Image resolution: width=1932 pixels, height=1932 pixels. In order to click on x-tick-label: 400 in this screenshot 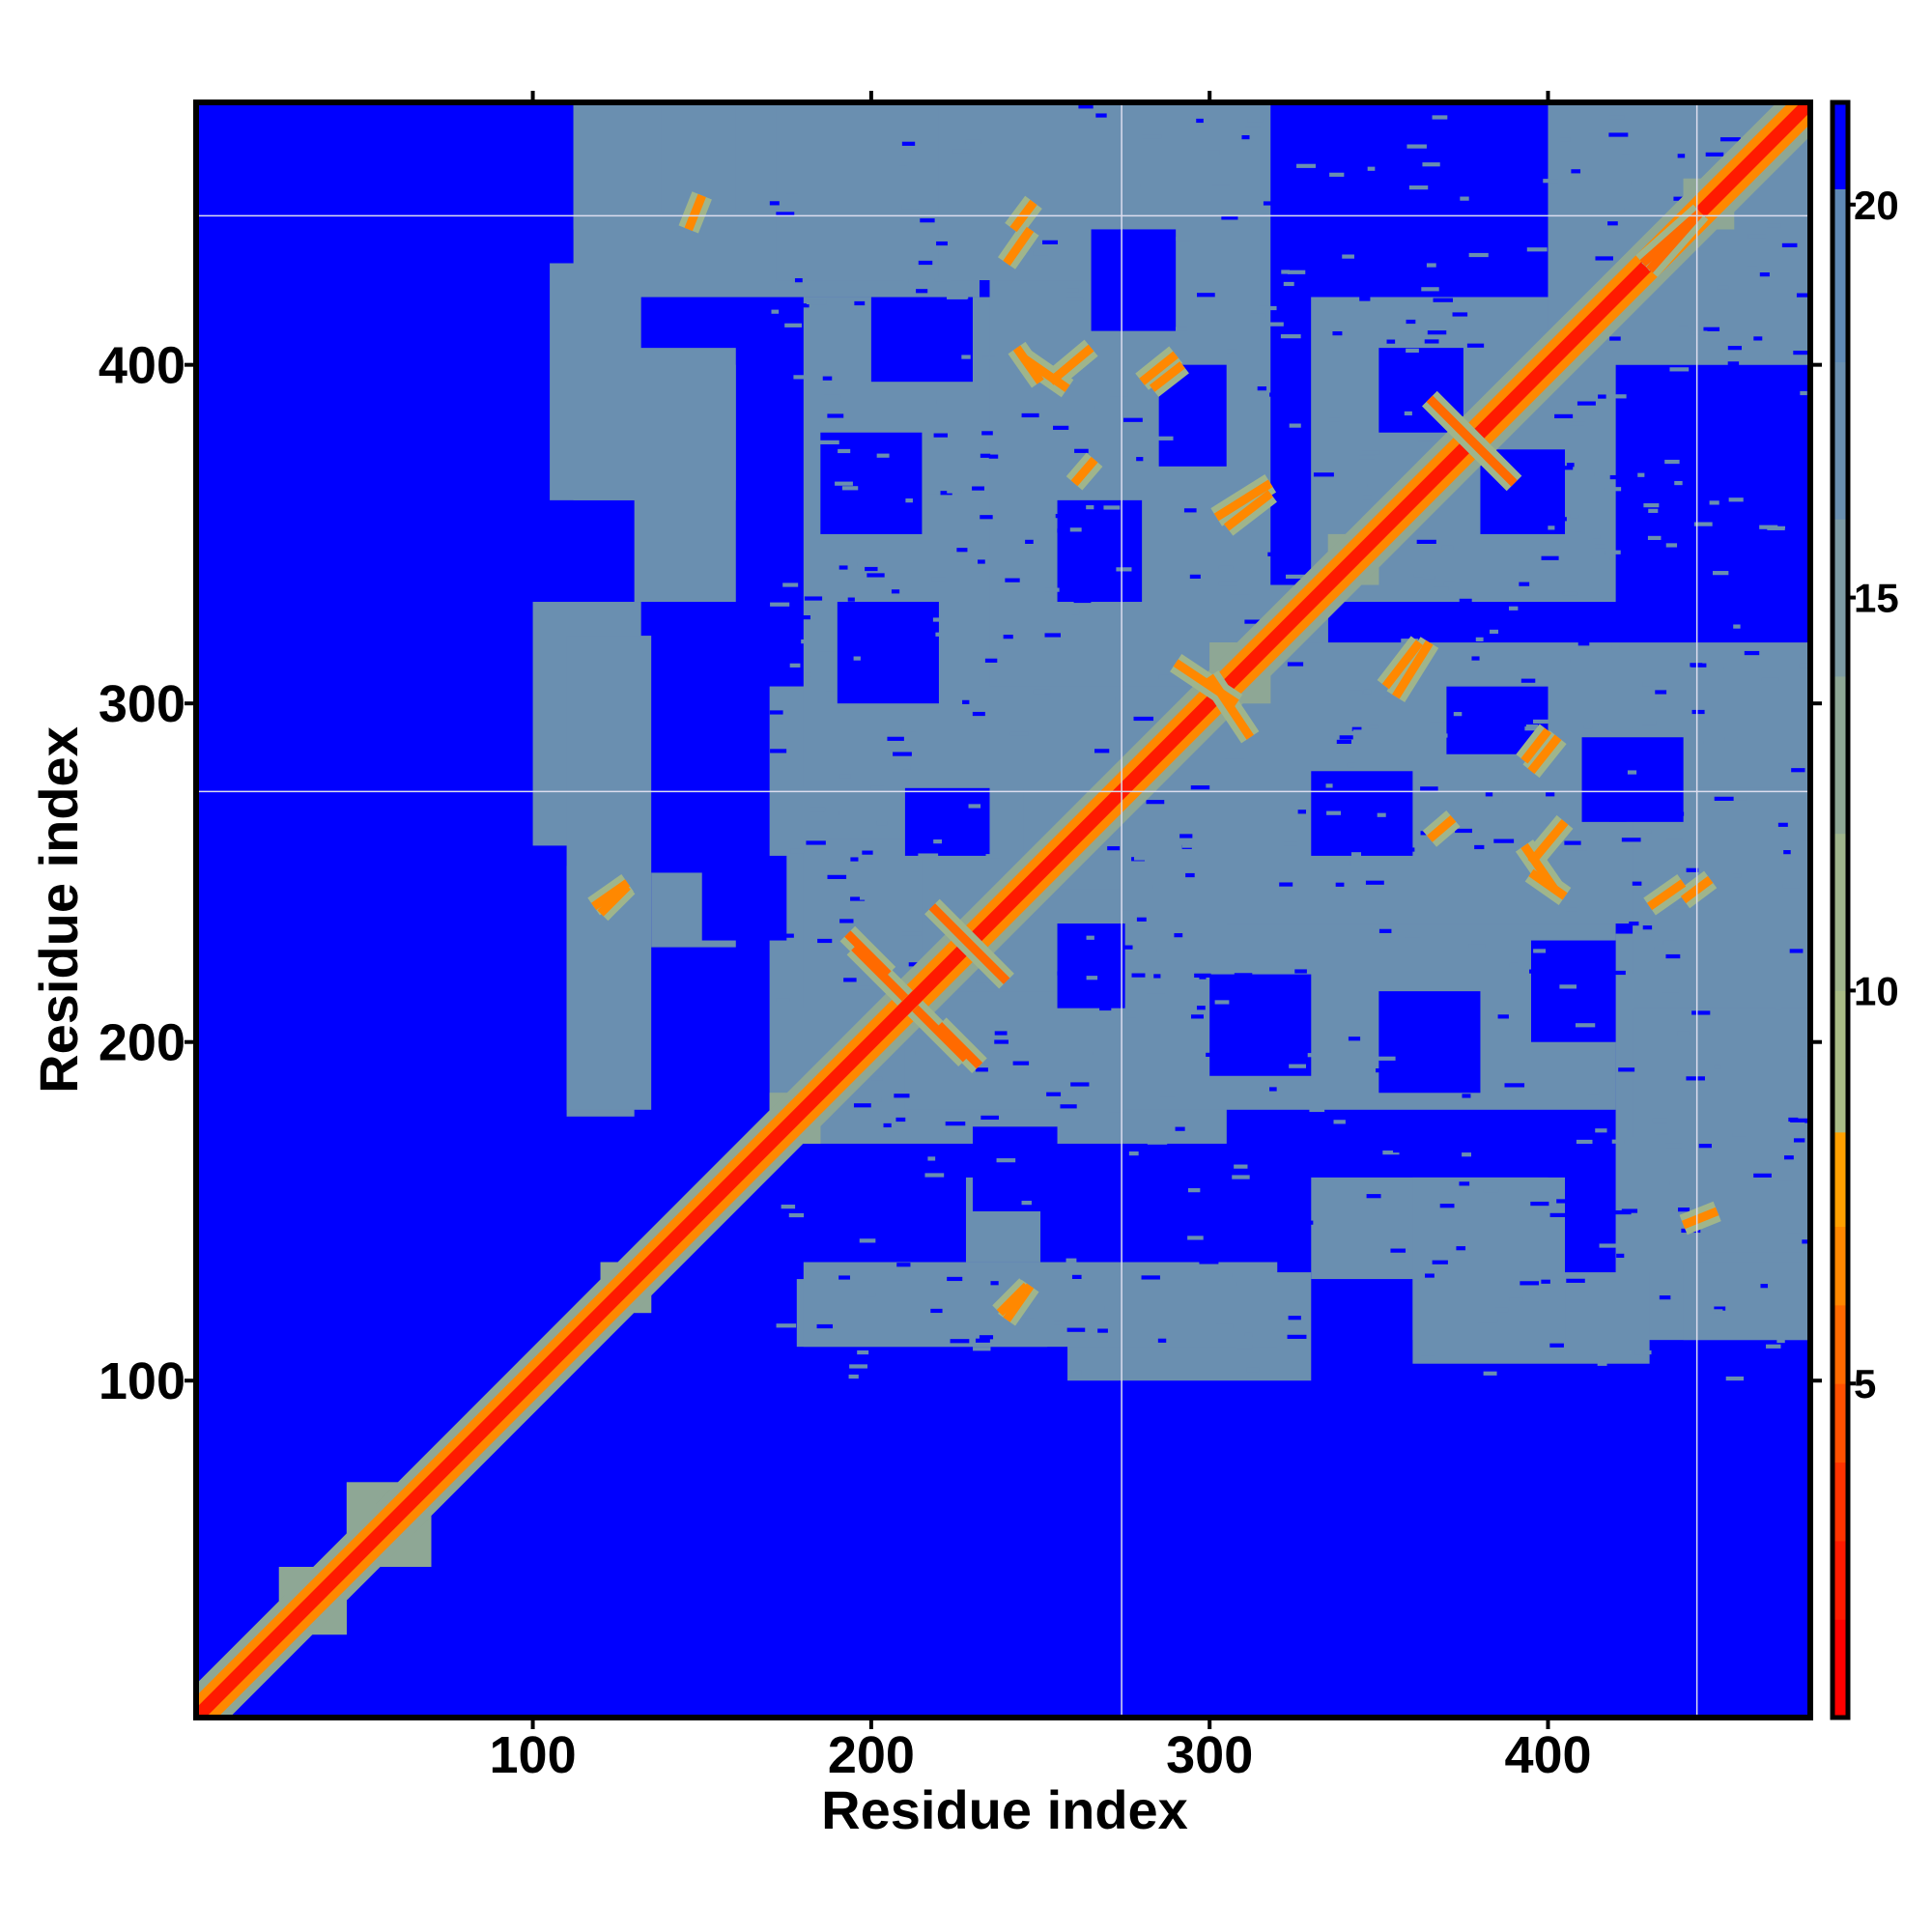, I will do `click(1547, 1755)`.